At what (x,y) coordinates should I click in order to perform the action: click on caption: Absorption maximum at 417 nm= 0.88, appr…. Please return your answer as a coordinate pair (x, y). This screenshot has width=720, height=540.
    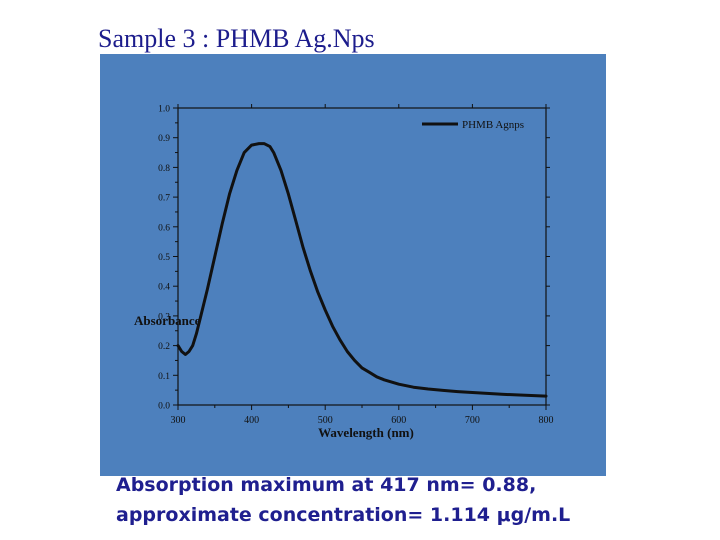
    Looking at the image, I should click on (343, 500).